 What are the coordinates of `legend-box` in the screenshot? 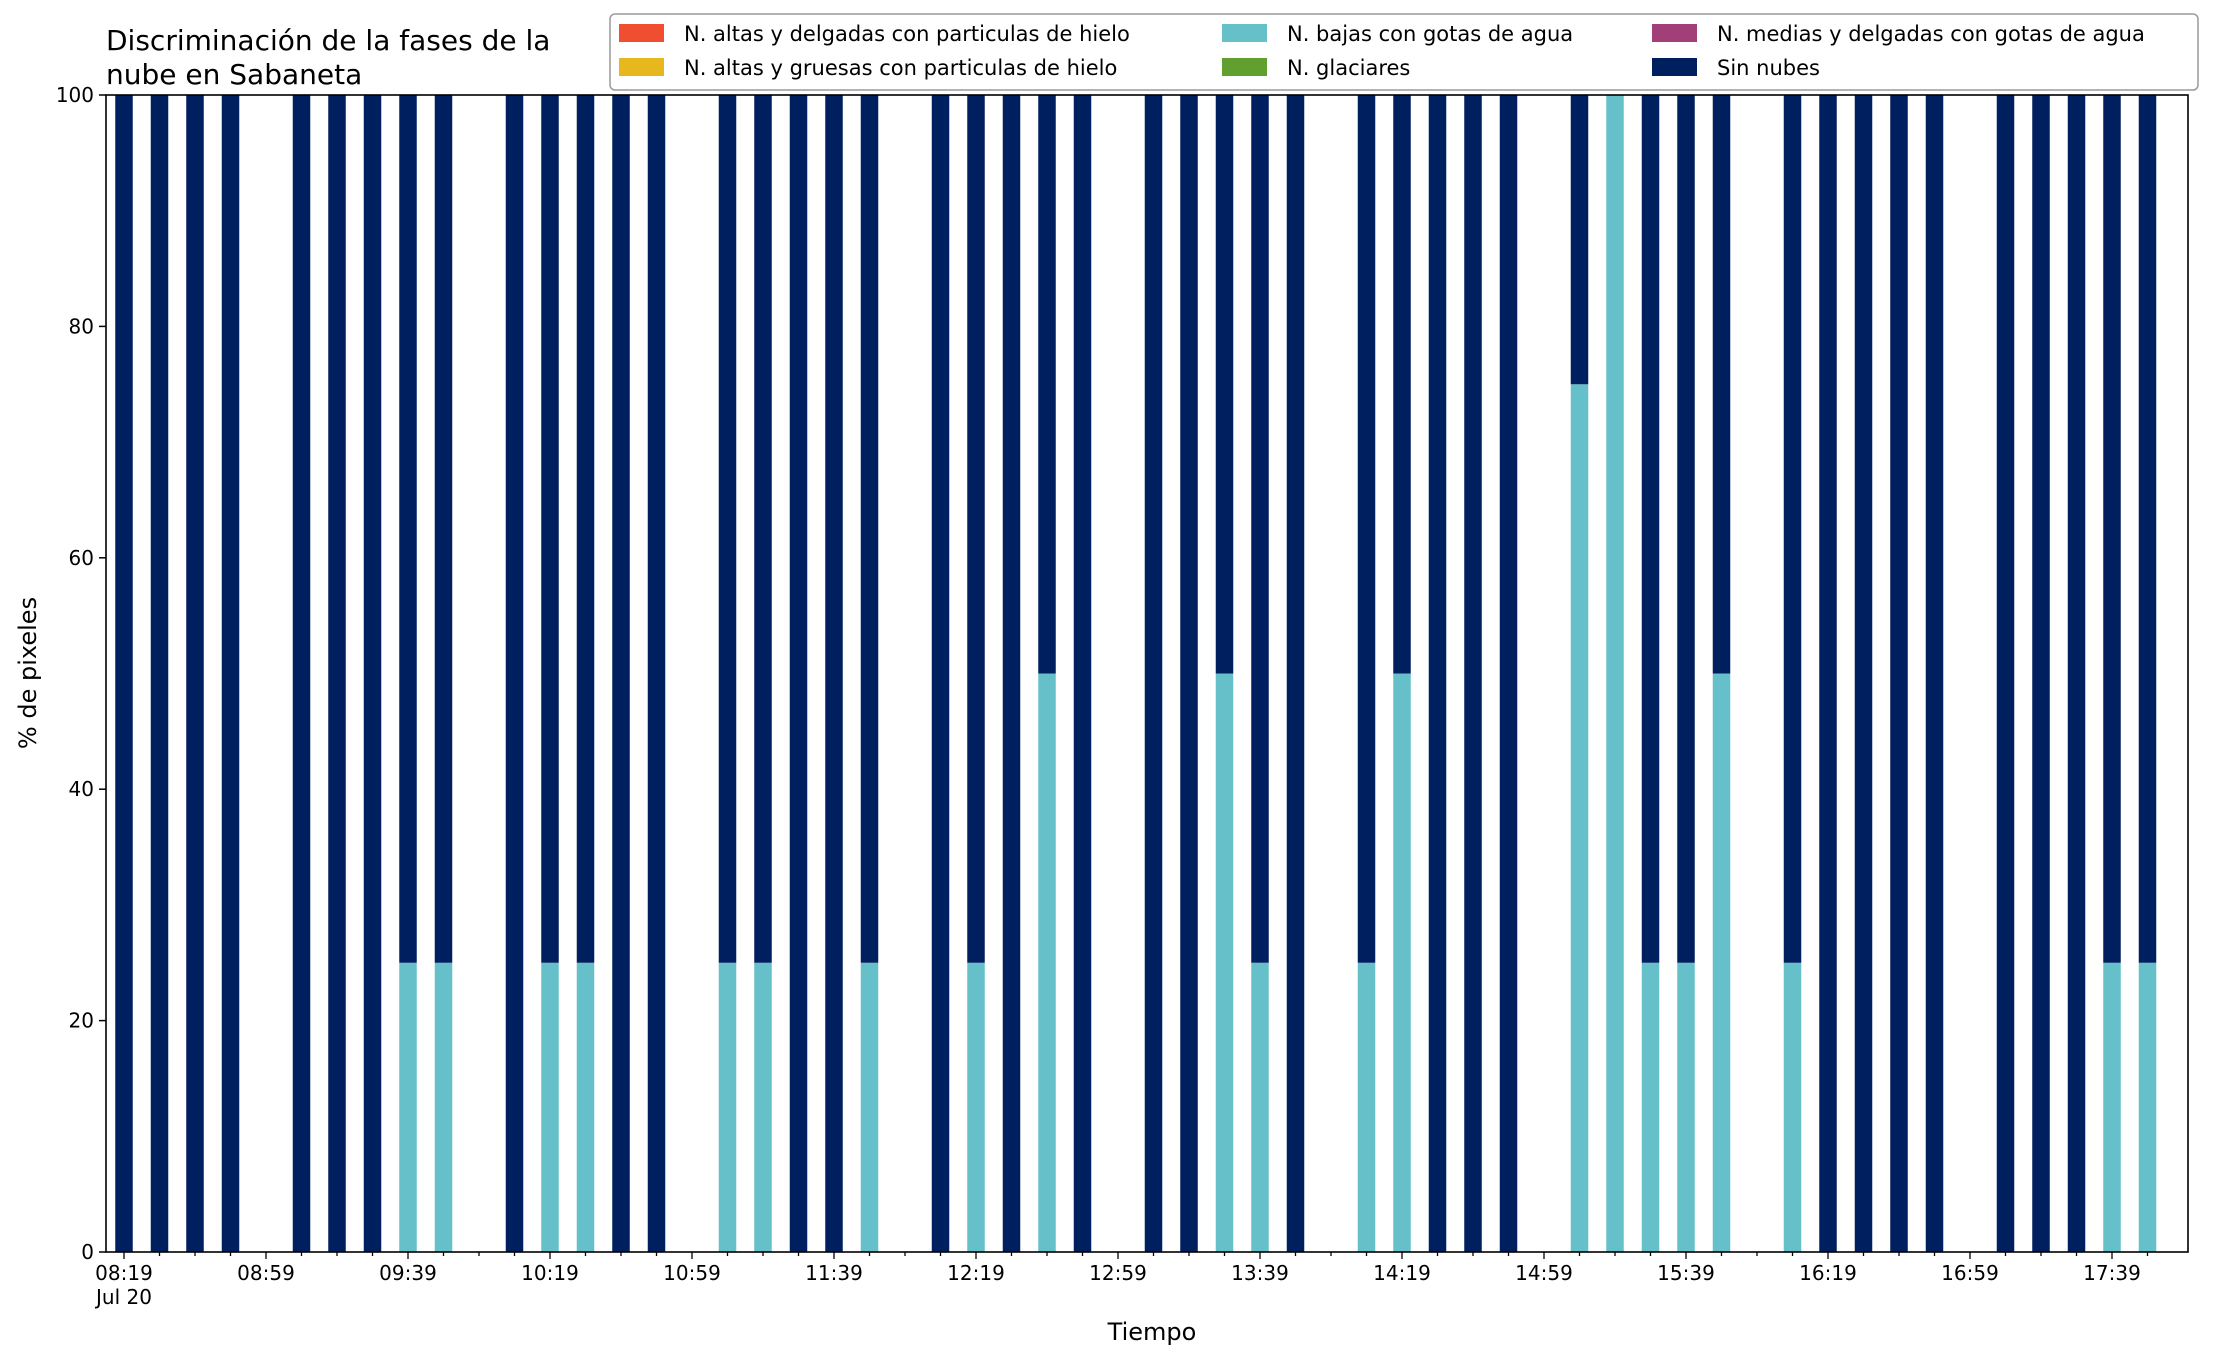 It's located at (1404, 52).